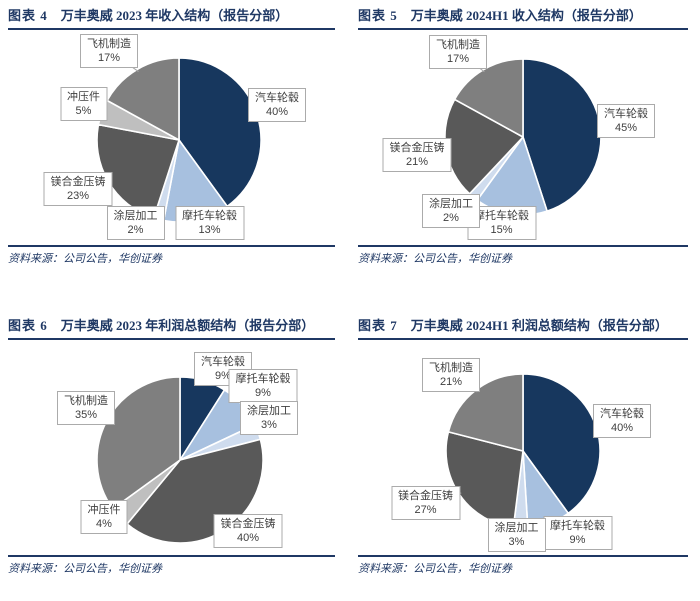 This screenshot has height=601, width=700. Describe the element at coordinates (209, 223) in the screenshot. I see `pie-callout-label: 摩托车轮毂 13%` at that location.